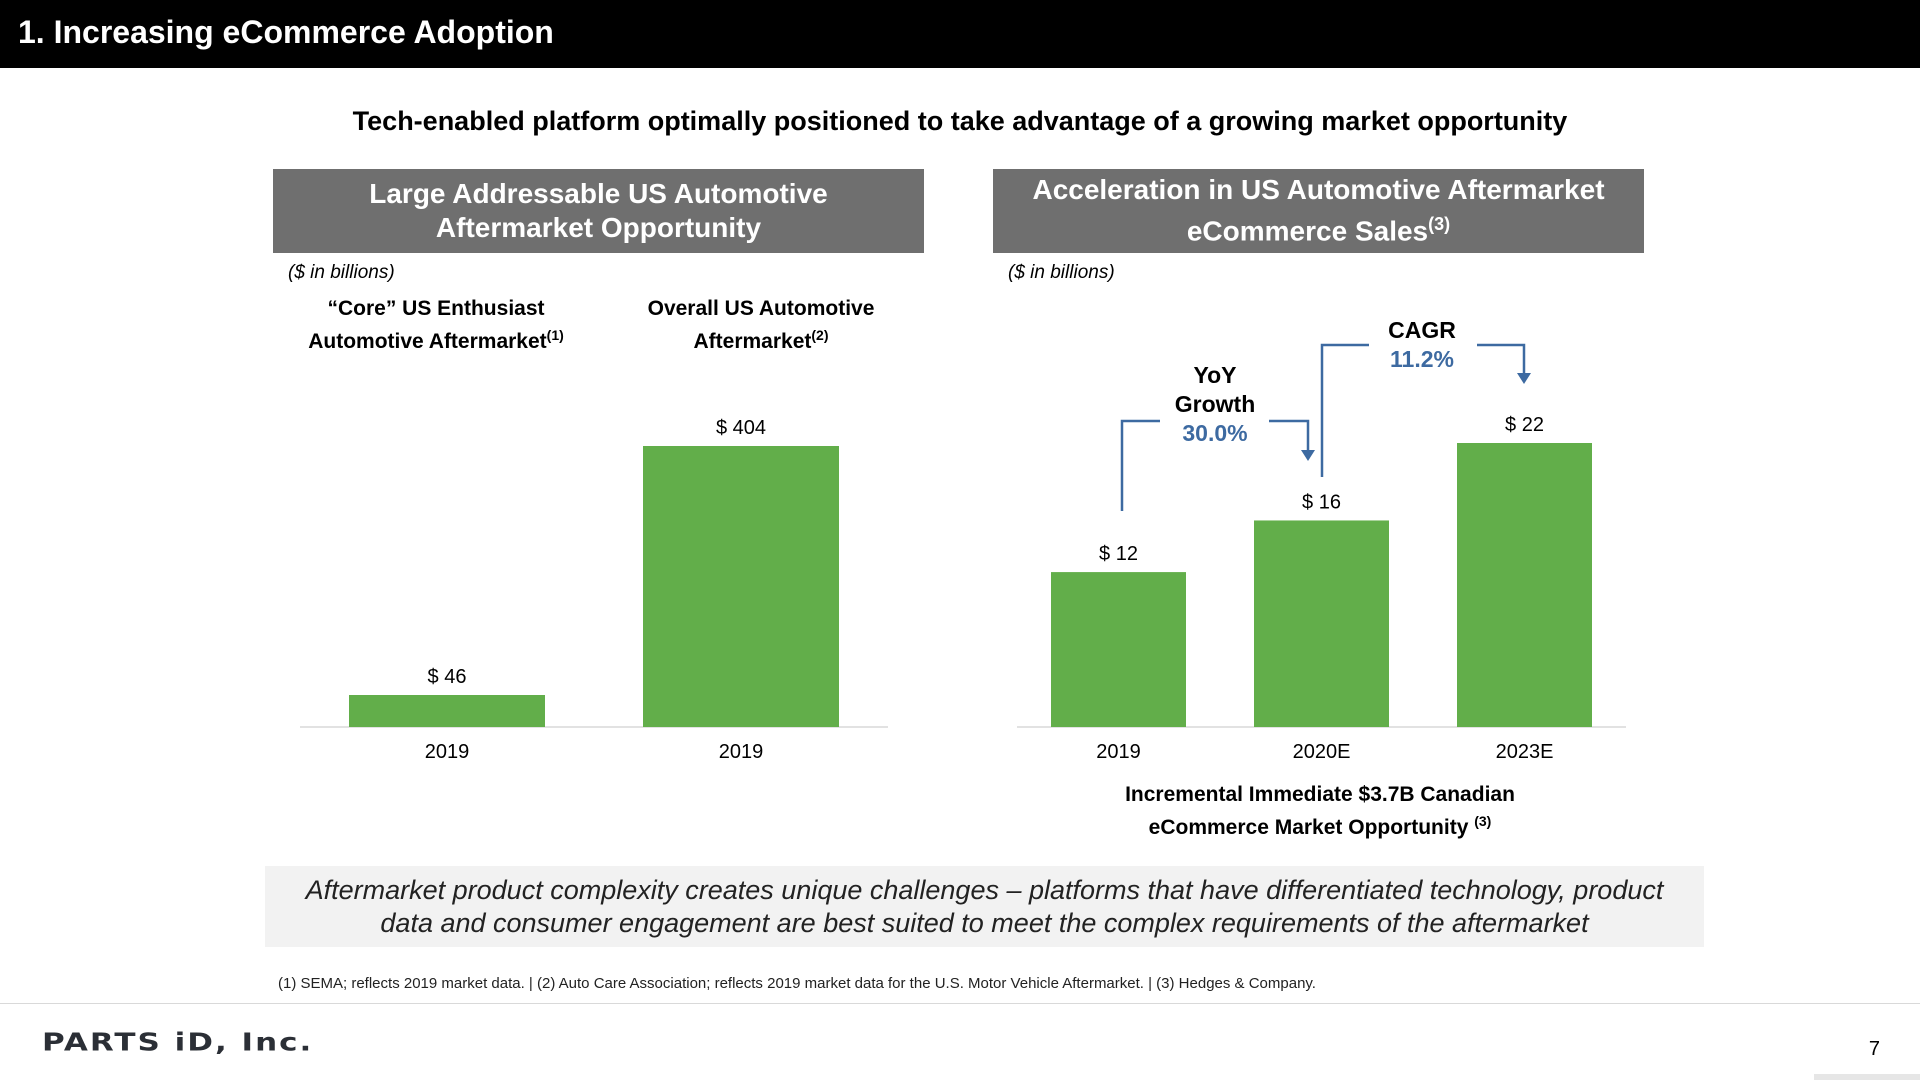  I want to click on yoy-arrow-head, so click(1308, 455).